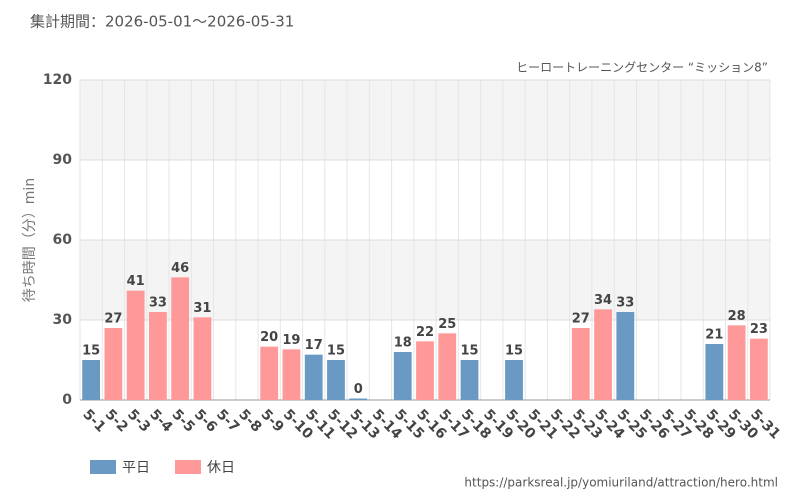  Describe the element at coordinates (272, 420) in the screenshot. I see `x-tick-label: 5-9` at that location.